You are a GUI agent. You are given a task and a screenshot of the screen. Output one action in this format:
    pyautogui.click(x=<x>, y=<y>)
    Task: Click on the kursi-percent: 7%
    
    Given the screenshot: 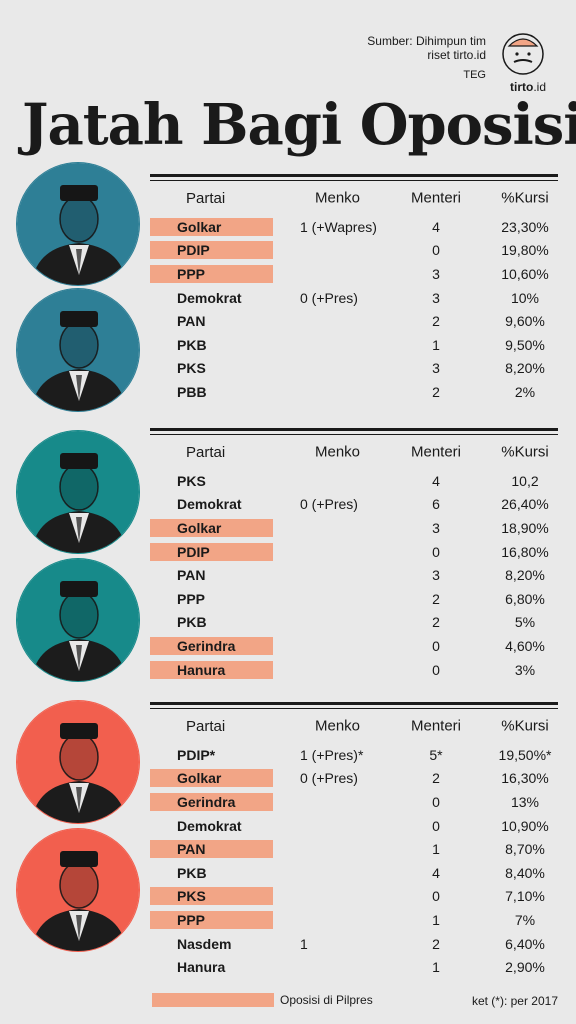 What is the action you would take?
    pyautogui.click(x=525, y=919)
    